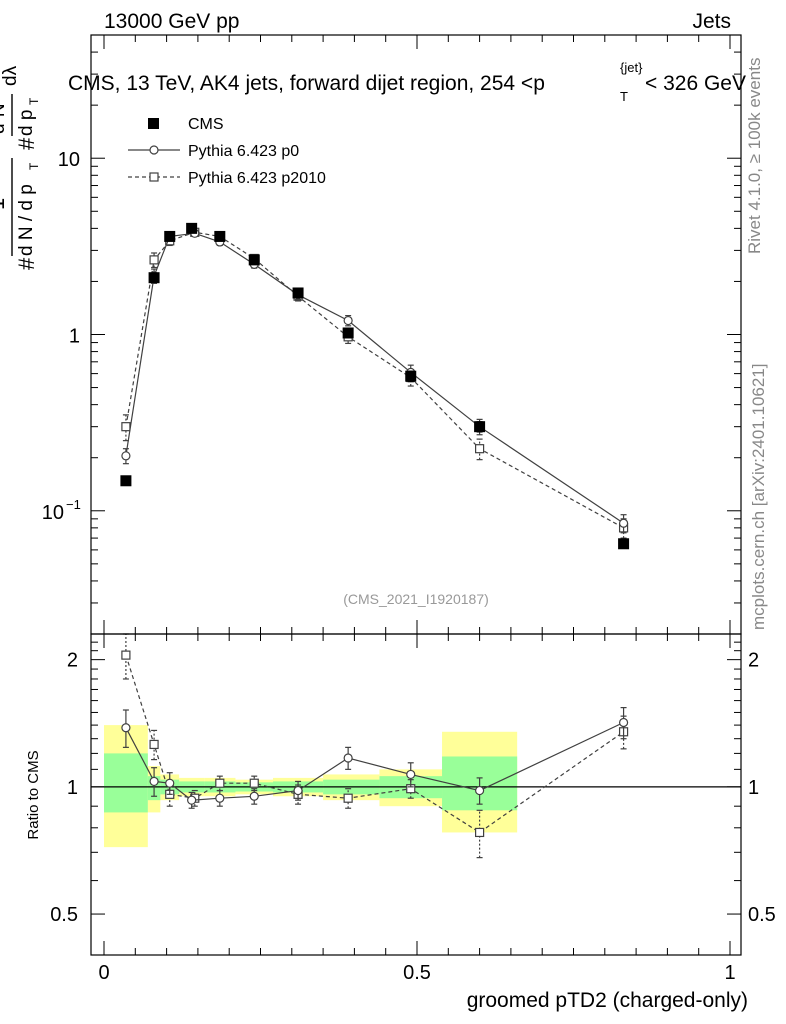 The height and width of the screenshot is (1024, 786). I want to click on y-label-dlambda: dλ, so click(10, 75).